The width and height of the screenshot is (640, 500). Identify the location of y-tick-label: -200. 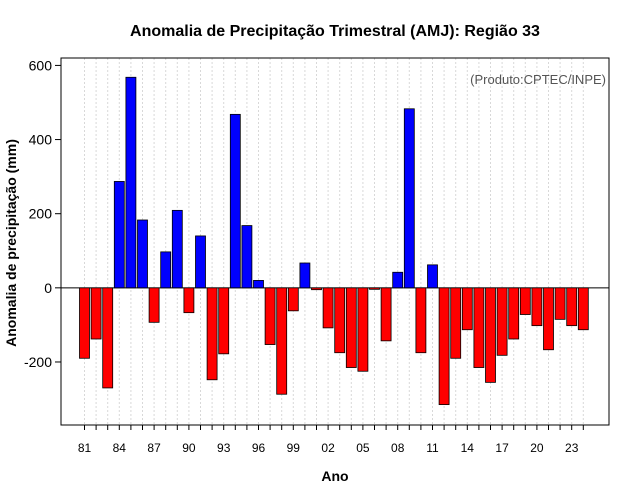
(38, 362).